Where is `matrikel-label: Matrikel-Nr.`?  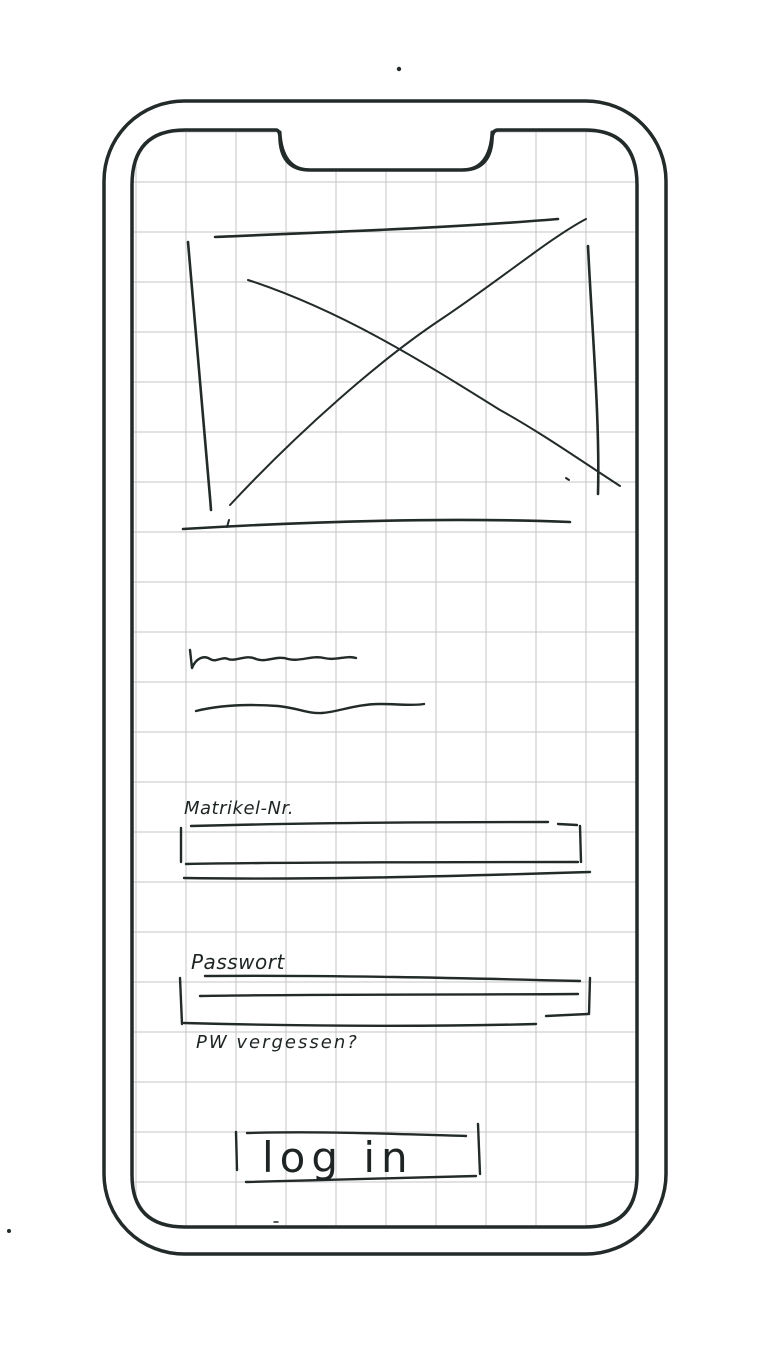 matrikel-label: Matrikel-Nr. is located at coordinates (239, 808).